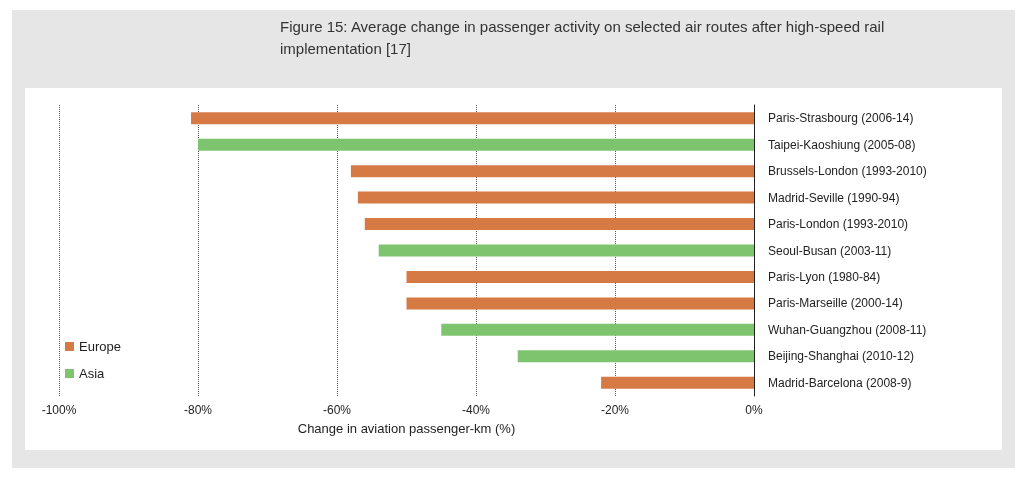 This screenshot has height=478, width=1027. I want to click on x-tick-label: 0%, so click(754, 410).